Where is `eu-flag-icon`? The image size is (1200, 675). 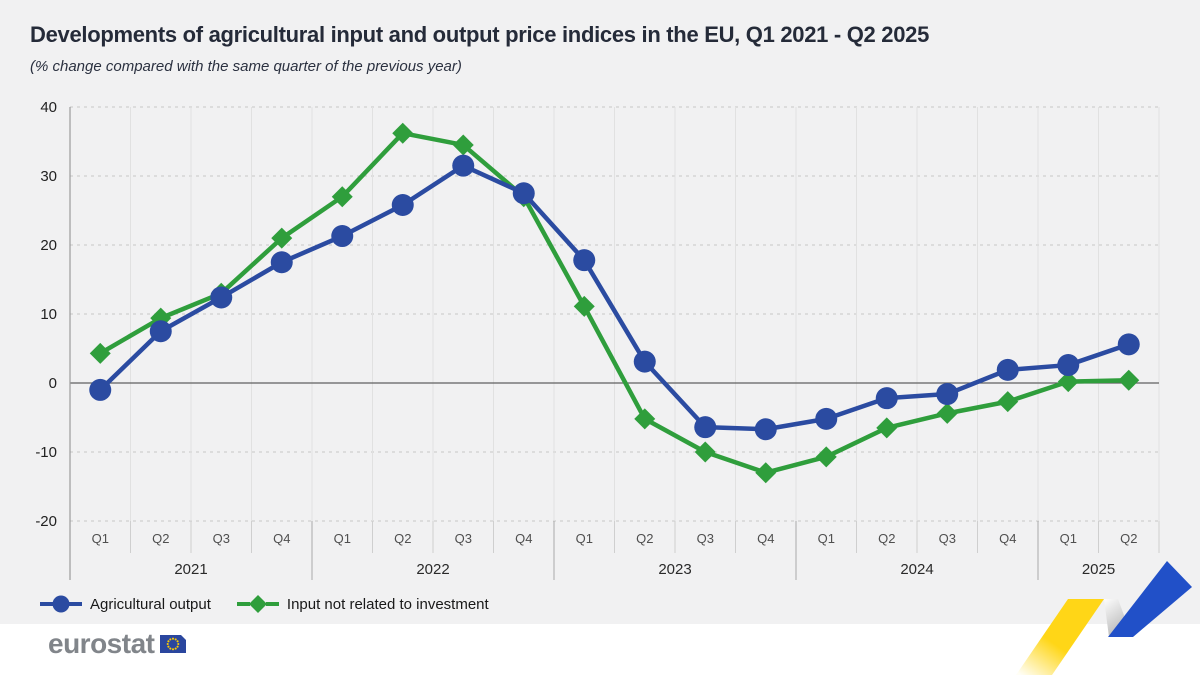 eu-flag-icon is located at coordinates (173, 644).